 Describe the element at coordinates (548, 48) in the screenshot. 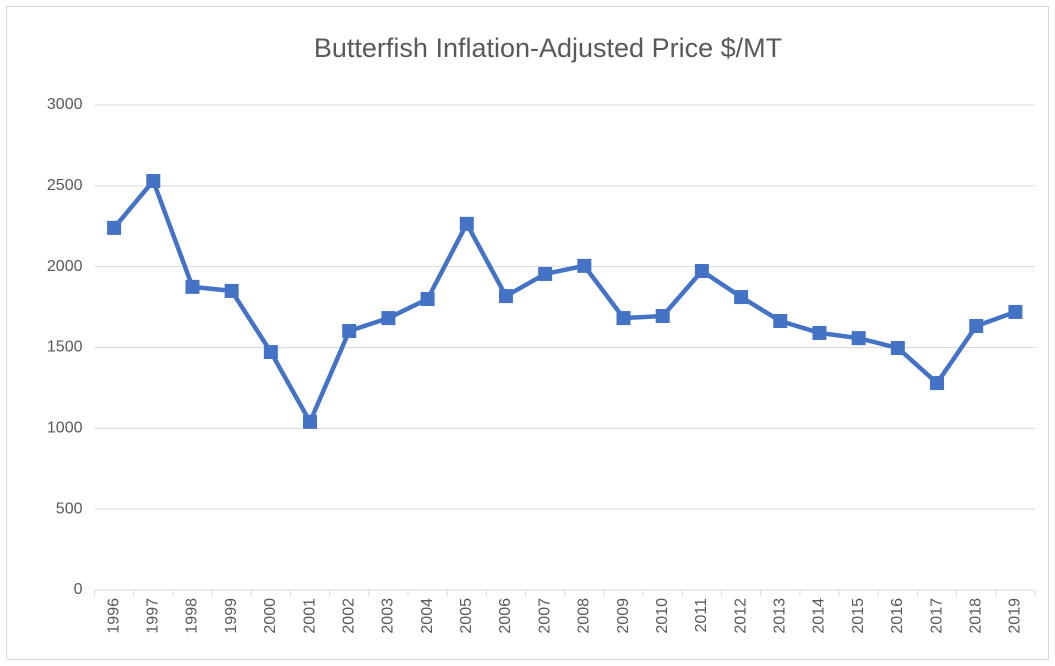

I see `chart-title: Butterfish Inflation-Adjusted Price $/MT` at that location.